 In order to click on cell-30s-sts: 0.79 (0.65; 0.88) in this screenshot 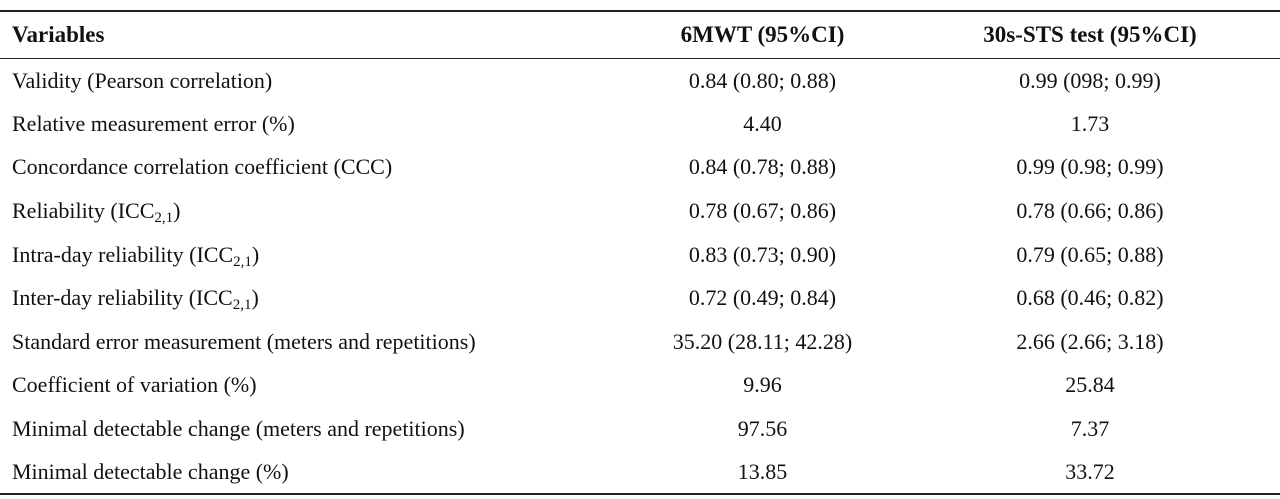, I will do `click(1090, 254)`.